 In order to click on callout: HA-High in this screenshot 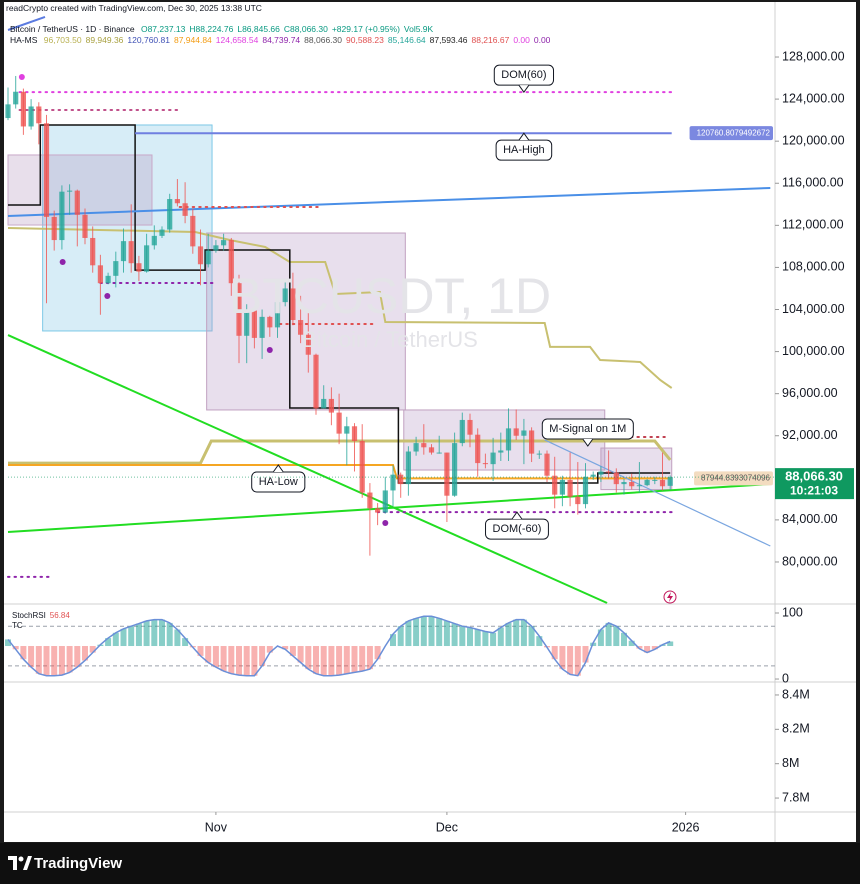, I will do `click(524, 146)`.